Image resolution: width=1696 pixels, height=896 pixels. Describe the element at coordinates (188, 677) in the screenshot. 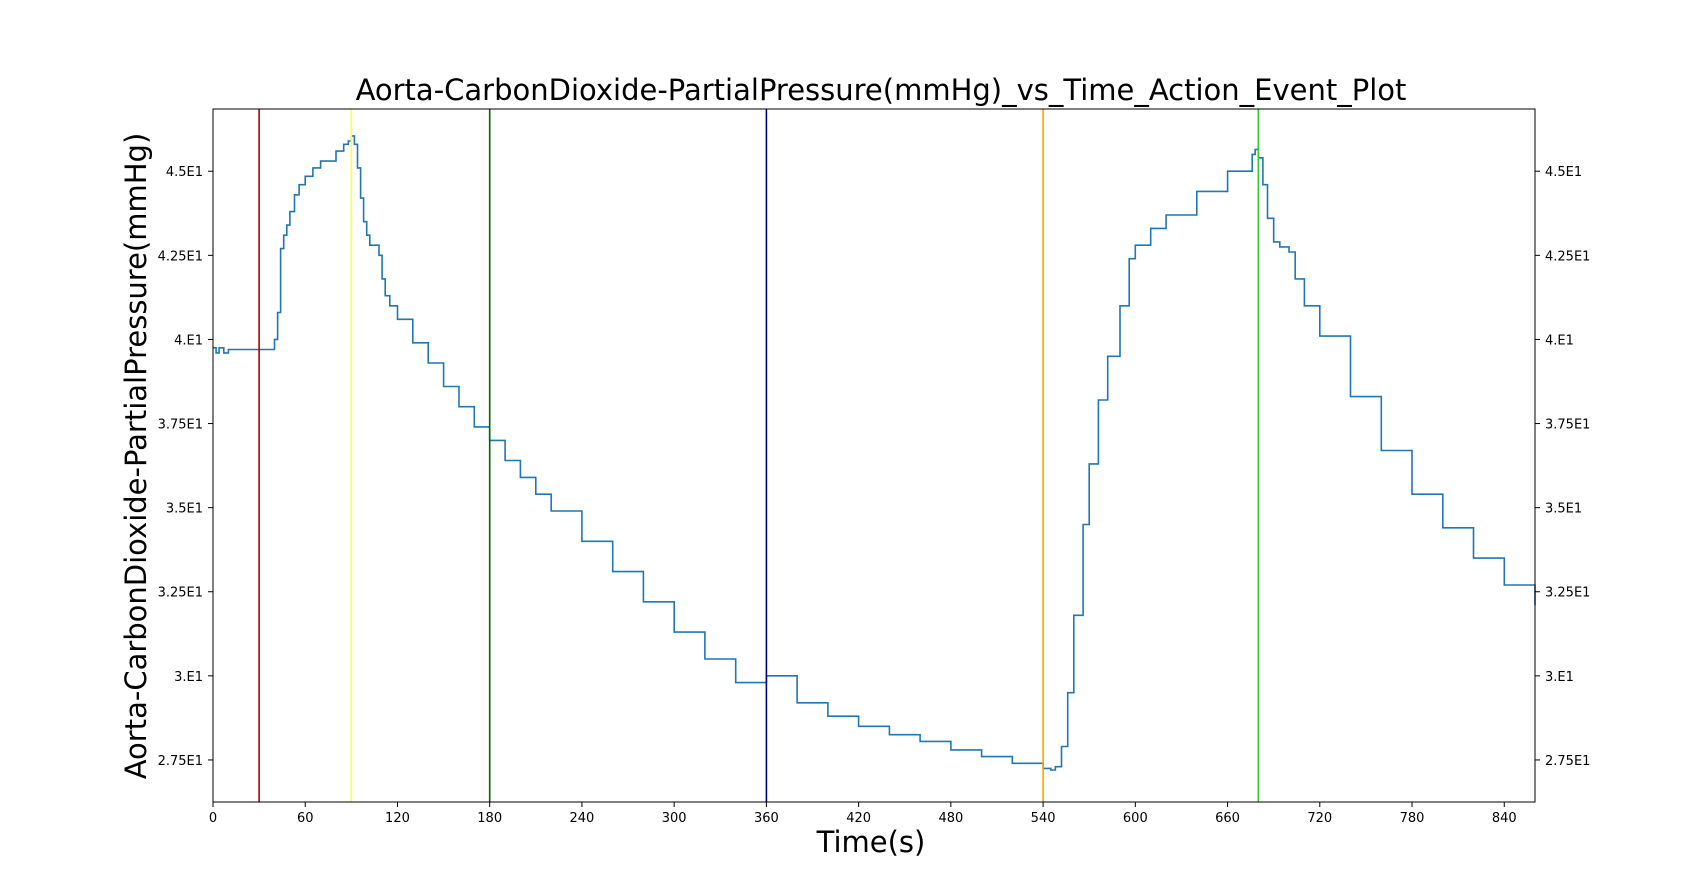

I see `y-tick-label-left: 3.E1` at that location.